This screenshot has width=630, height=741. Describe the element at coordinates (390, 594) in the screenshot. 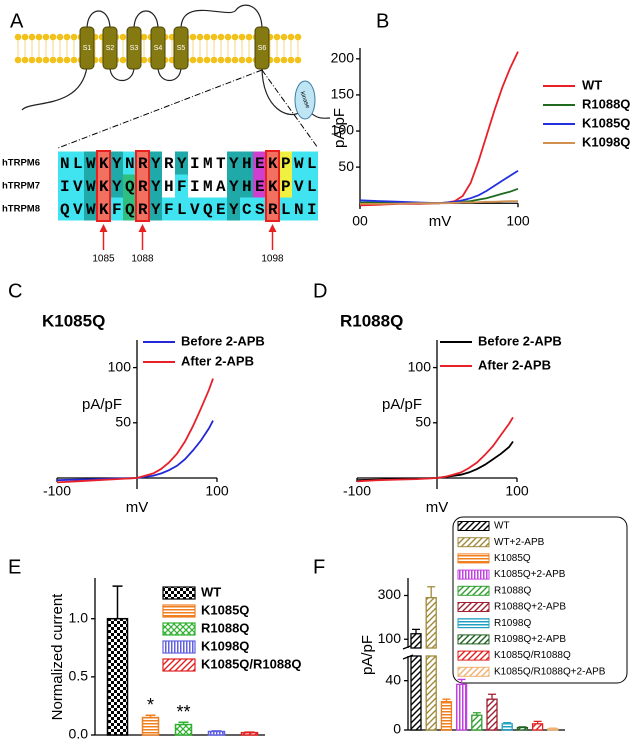

I see `y-tick-label: 300` at that location.